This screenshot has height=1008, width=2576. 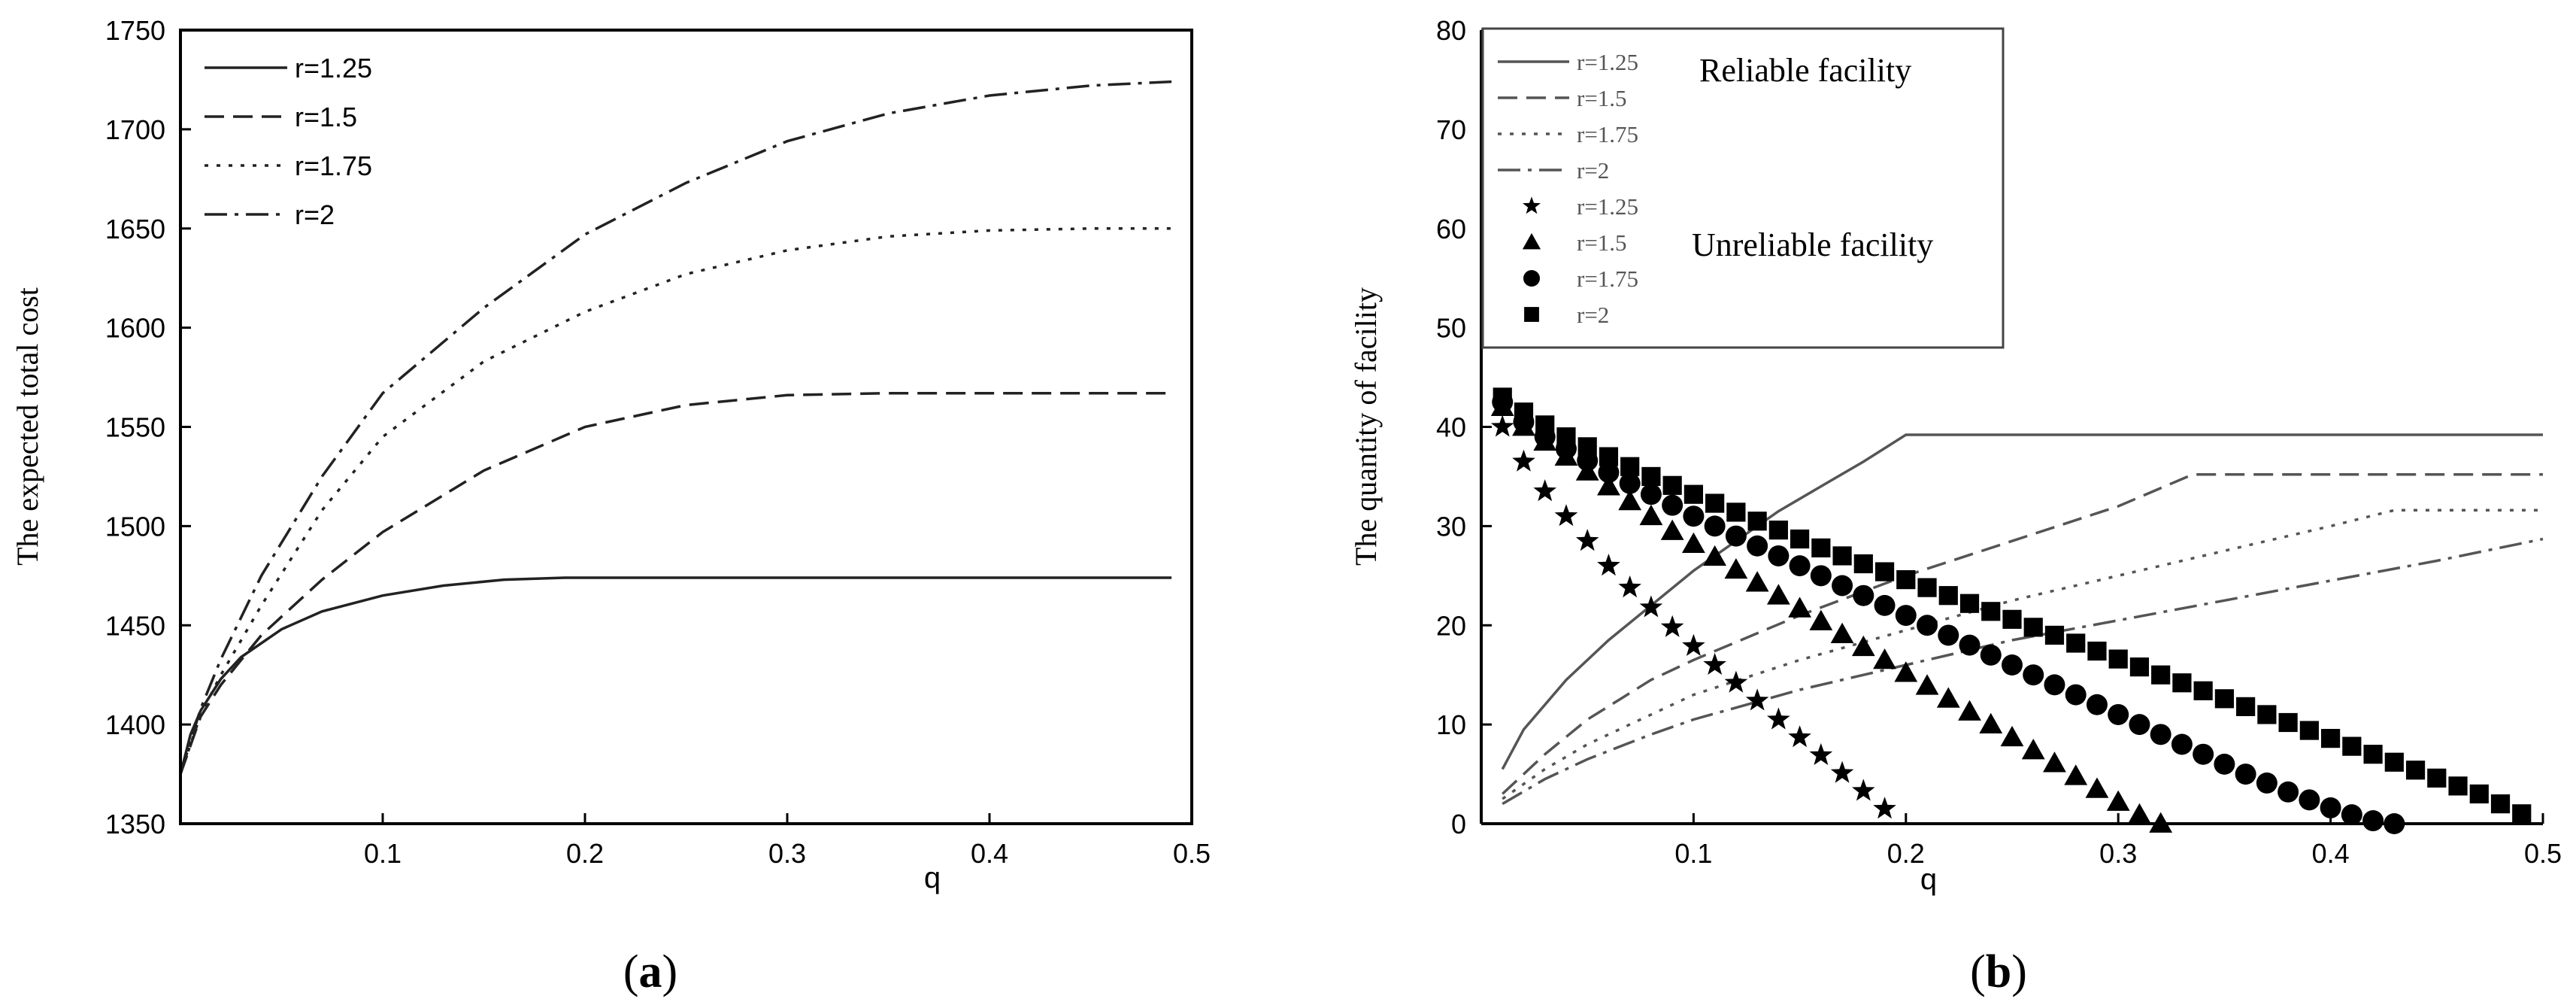 I want to click on chart-b-x-ticks: 0.1 0.2 0.3 0.4 0.5, so click(x=2118, y=841).